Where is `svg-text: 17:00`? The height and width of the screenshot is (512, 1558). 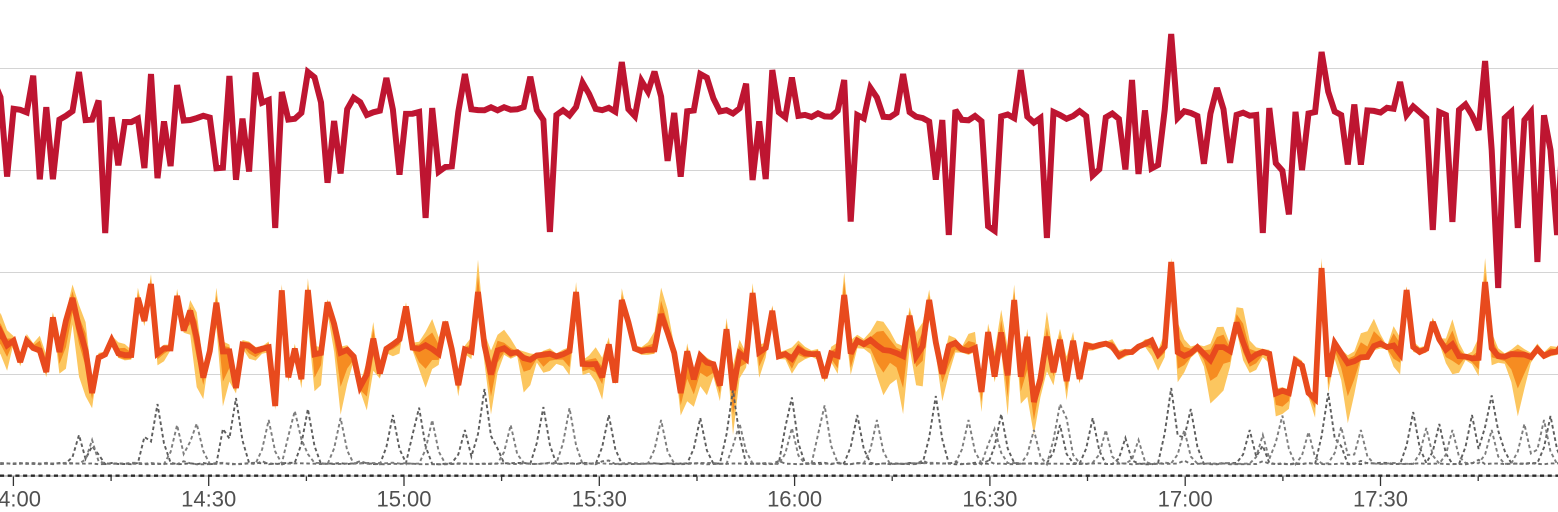
svg-text: 17:00 is located at coordinates (1185, 499).